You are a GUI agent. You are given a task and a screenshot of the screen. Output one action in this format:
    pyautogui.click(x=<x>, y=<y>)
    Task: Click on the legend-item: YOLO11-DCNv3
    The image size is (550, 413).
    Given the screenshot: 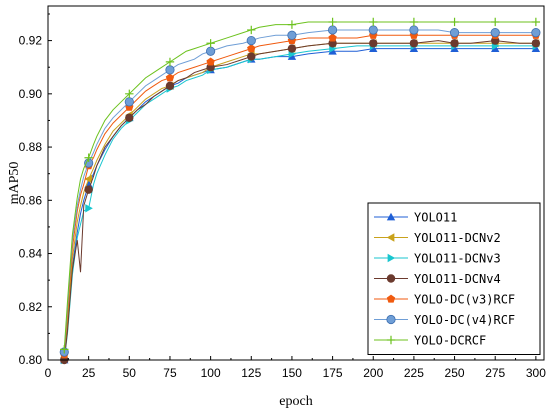 What is the action you would take?
    pyautogui.click(x=437, y=259)
    